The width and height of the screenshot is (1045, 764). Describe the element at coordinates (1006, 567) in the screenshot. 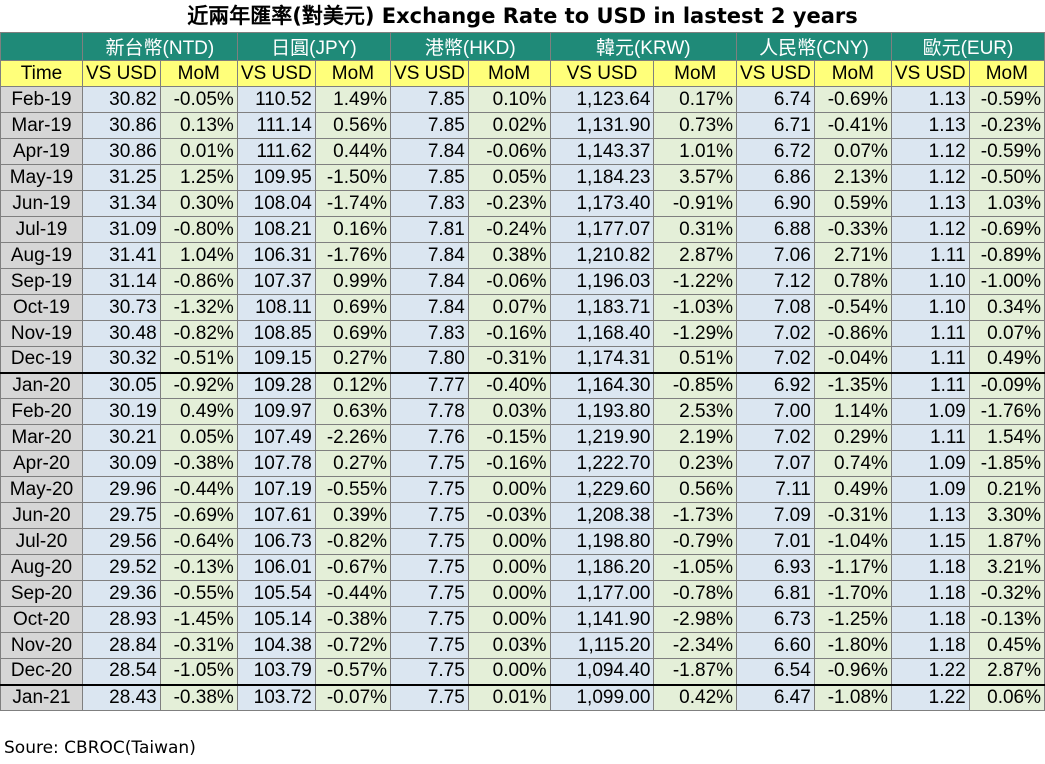

I see `mom-cell: 3.21%` at that location.